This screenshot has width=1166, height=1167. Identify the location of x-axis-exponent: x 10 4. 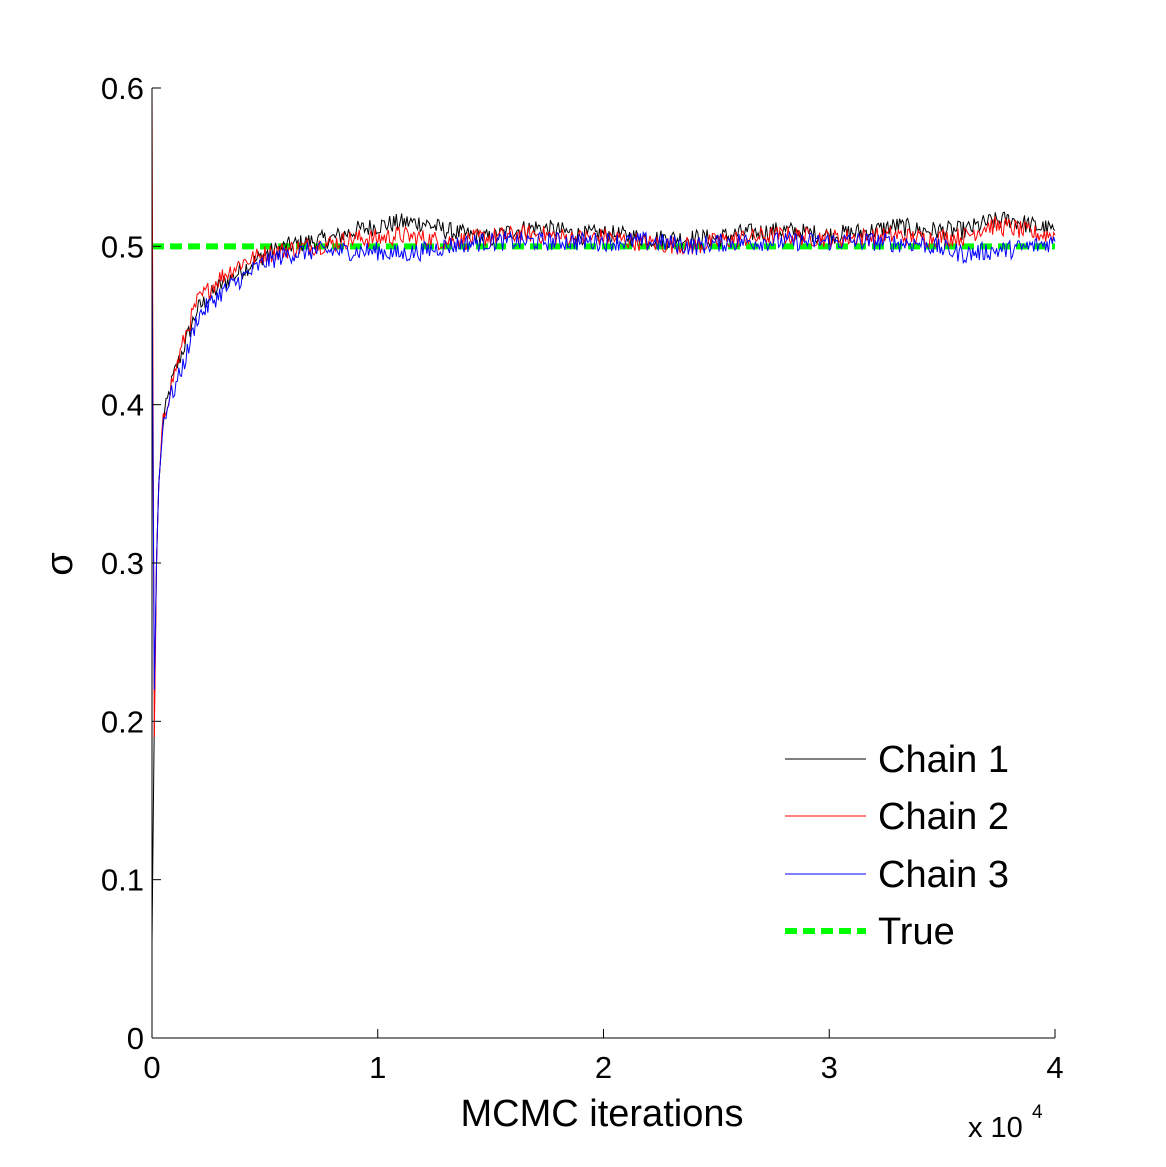
(1005, 1123).